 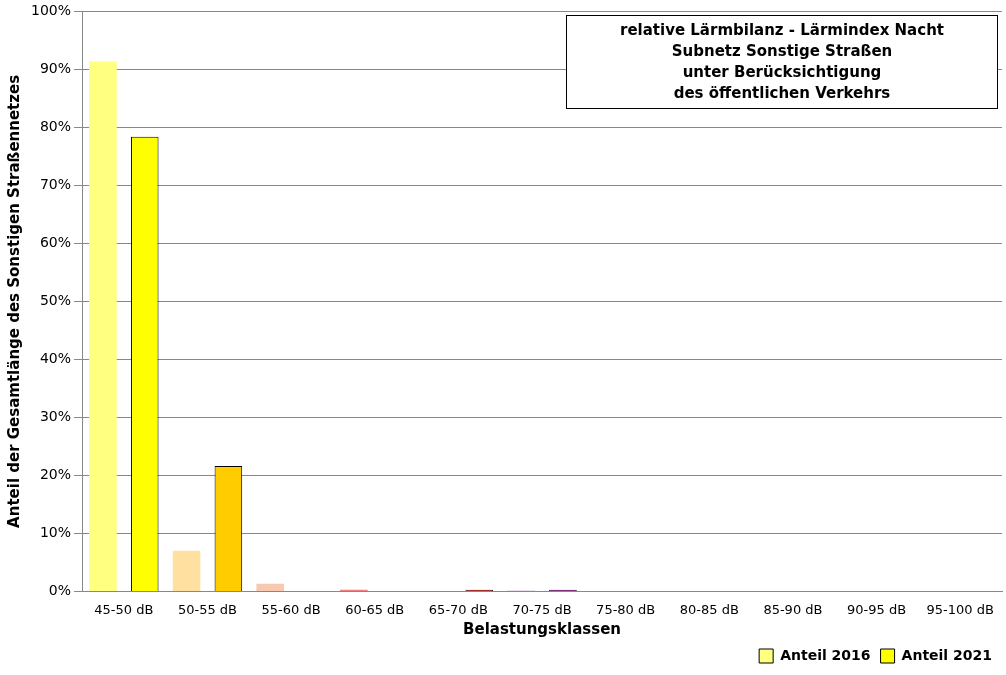 I want to click on y-tick-label: 70%, so click(x=55, y=184).